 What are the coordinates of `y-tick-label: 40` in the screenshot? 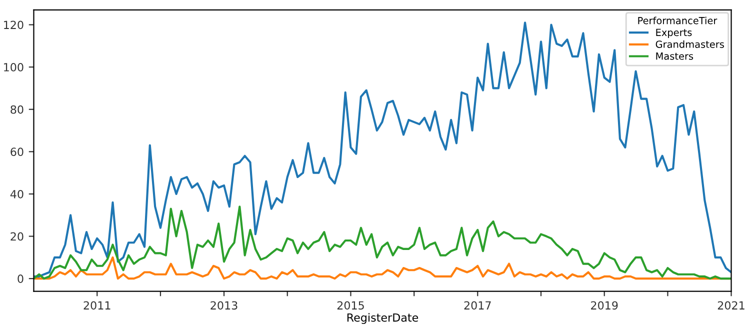 It's located at (17, 194).